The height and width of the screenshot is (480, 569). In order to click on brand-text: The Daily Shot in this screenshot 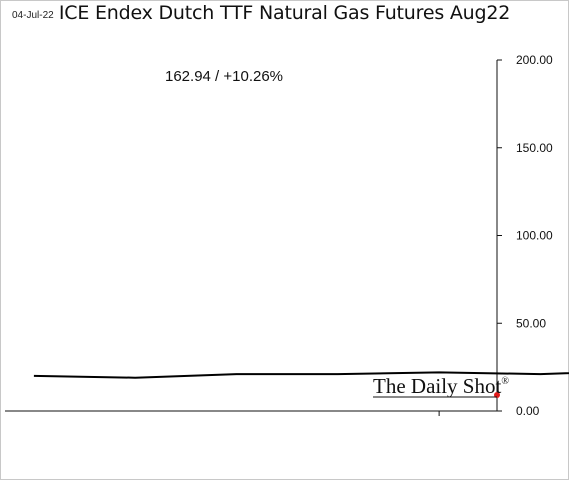, I will do `click(437, 386)`.